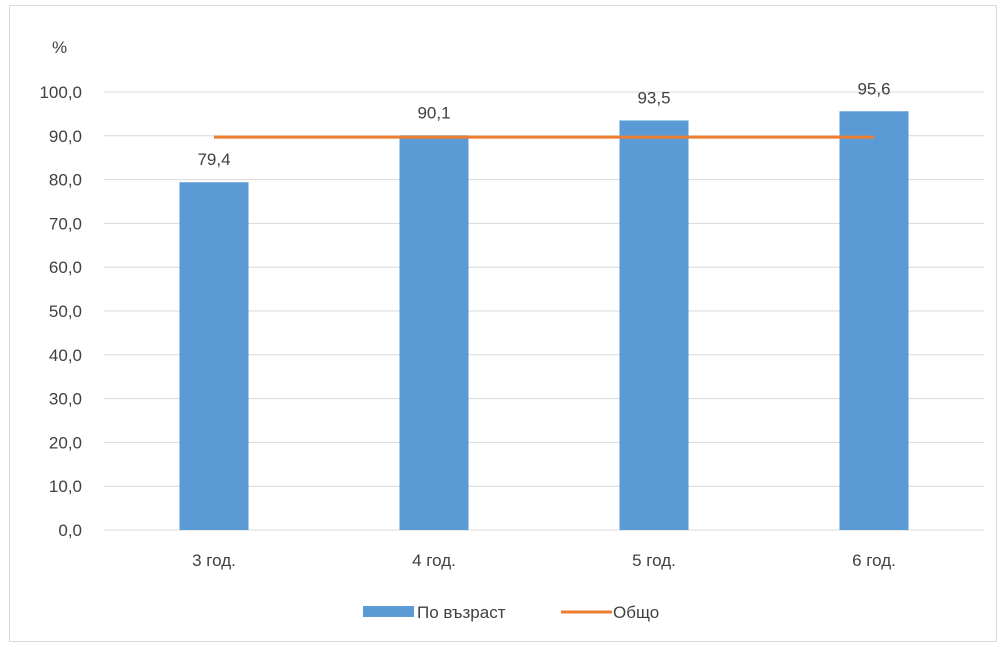 This screenshot has height=647, width=1001. Describe the element at coordinates (636, 612) in the screenshot. I see `legend-label-line: Общо` at that location.